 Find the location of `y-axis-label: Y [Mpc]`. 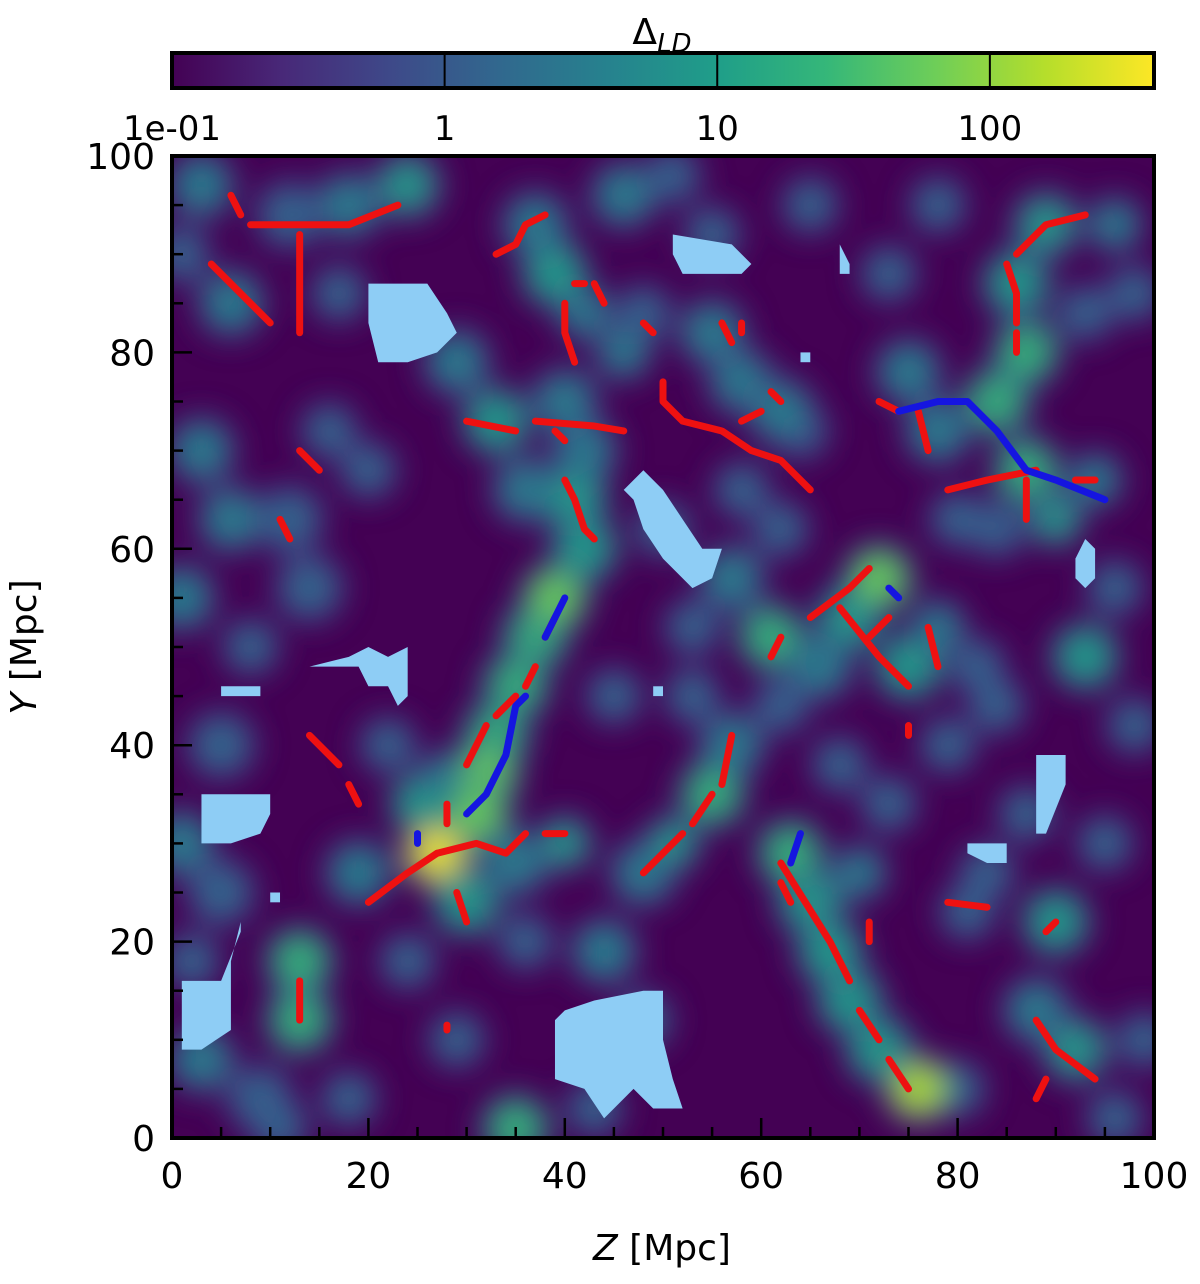

y-axis-label: Y [Mpc] is located at coordinates (24, 646).